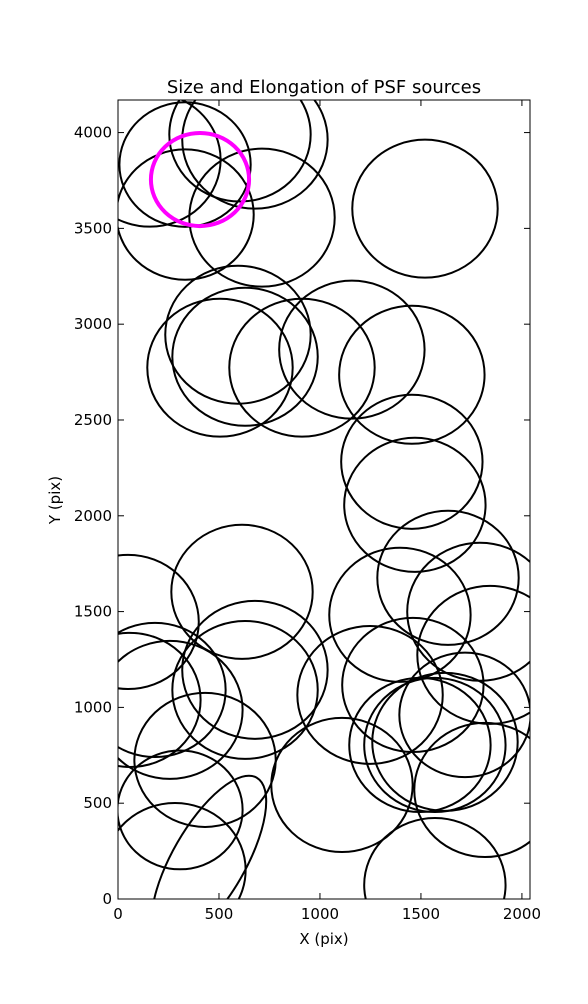  What do you see at coordinates (97, 803) in the screenshot?
I see `y-tick-label: 500` at bounding box center [97, 803].